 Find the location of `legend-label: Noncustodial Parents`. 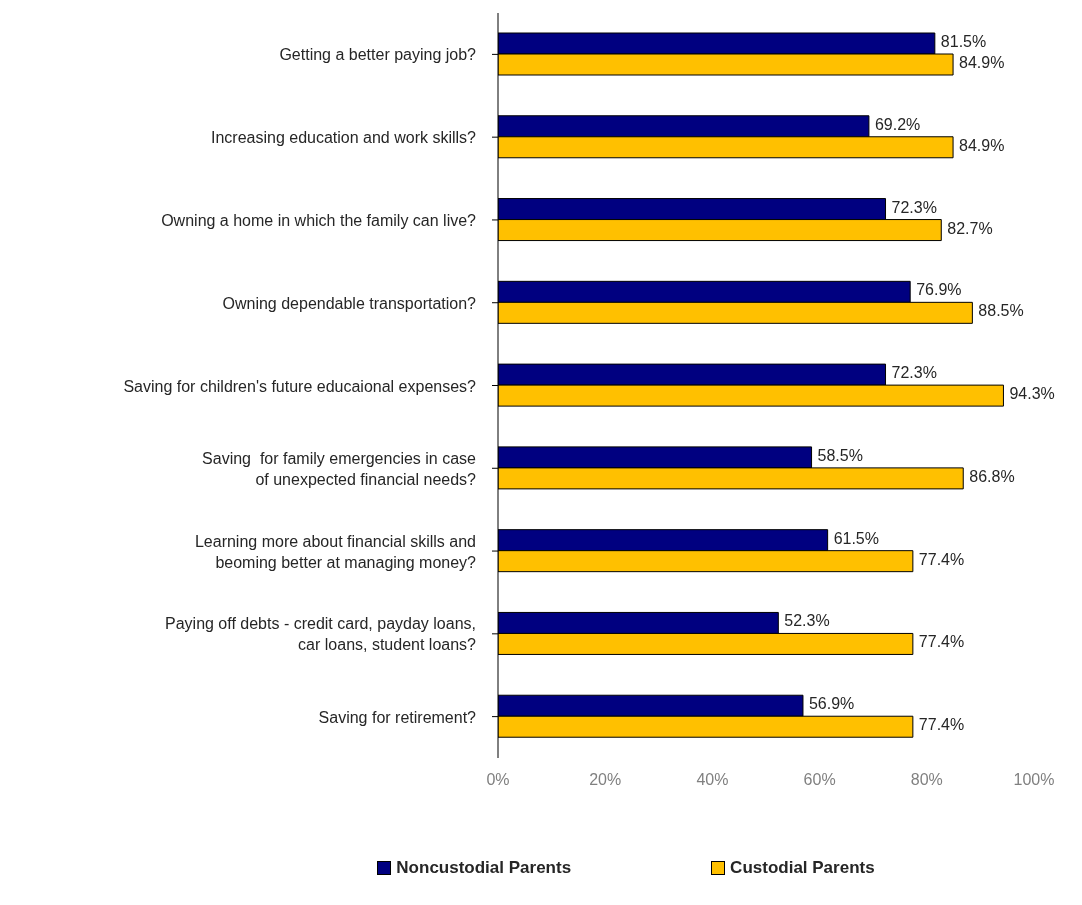

legend-label: Noncustodial Parents is located at coordinates (484, 868).